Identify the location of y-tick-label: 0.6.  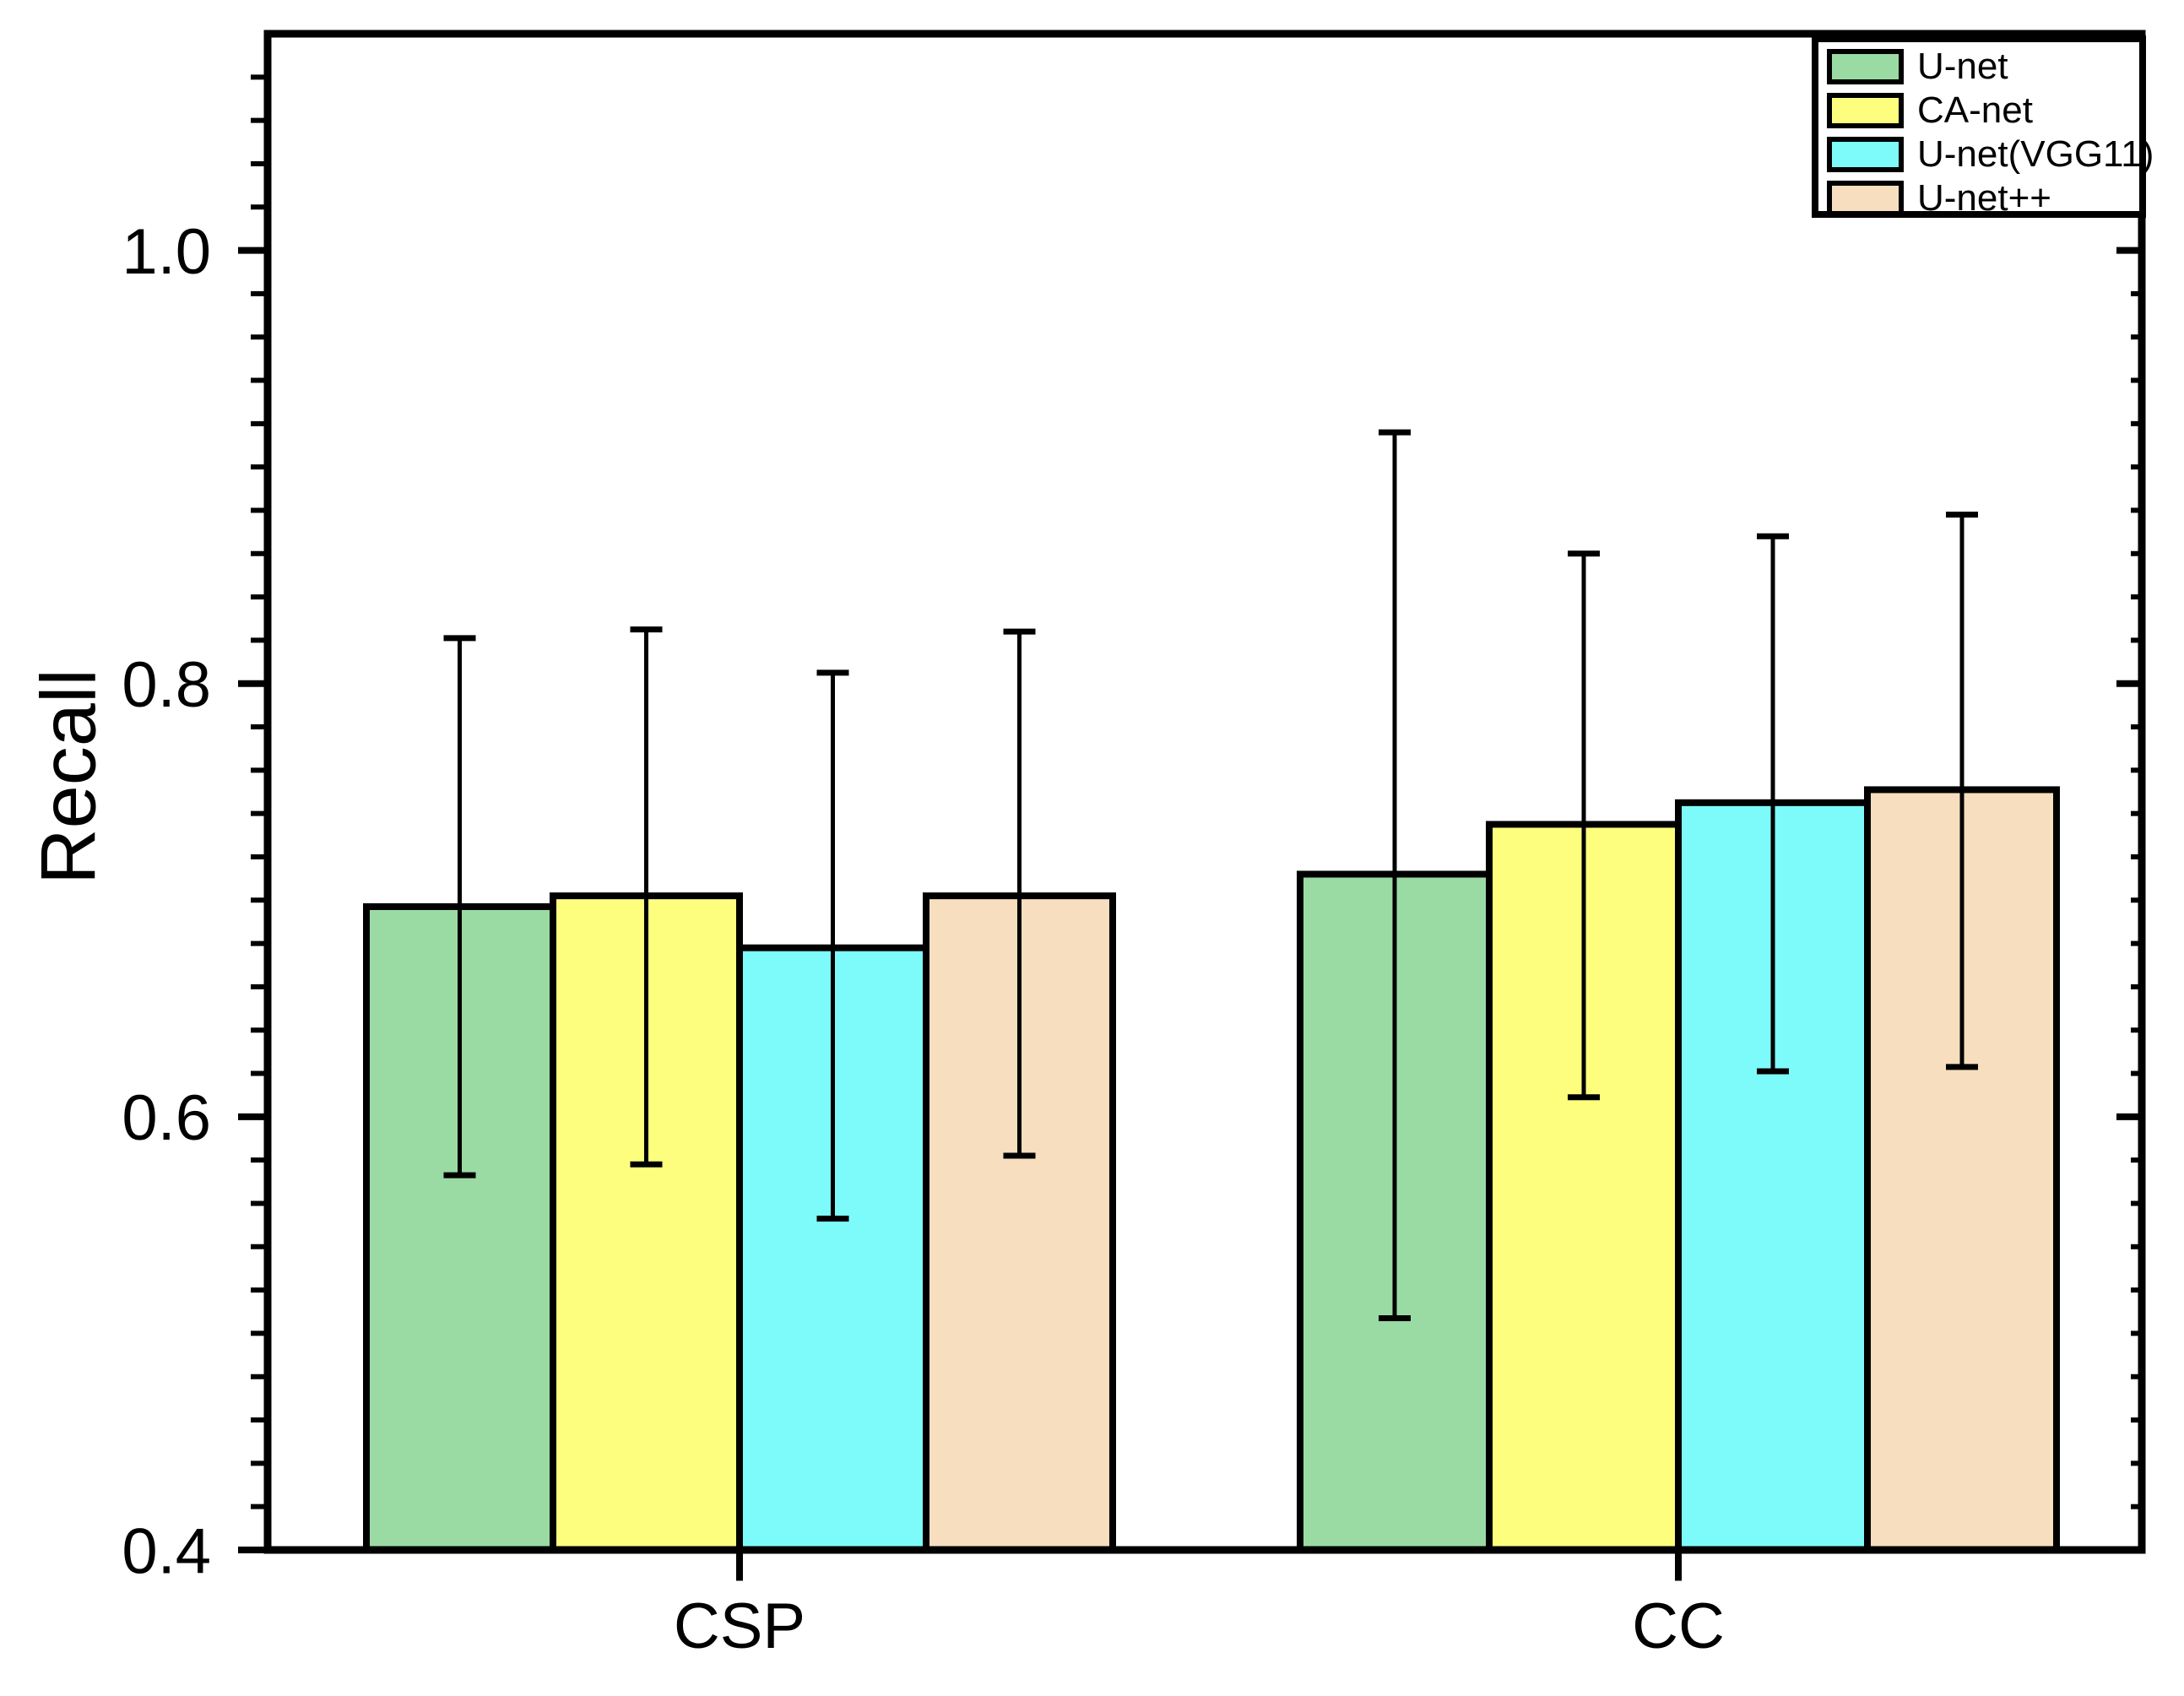
(166, 1118).